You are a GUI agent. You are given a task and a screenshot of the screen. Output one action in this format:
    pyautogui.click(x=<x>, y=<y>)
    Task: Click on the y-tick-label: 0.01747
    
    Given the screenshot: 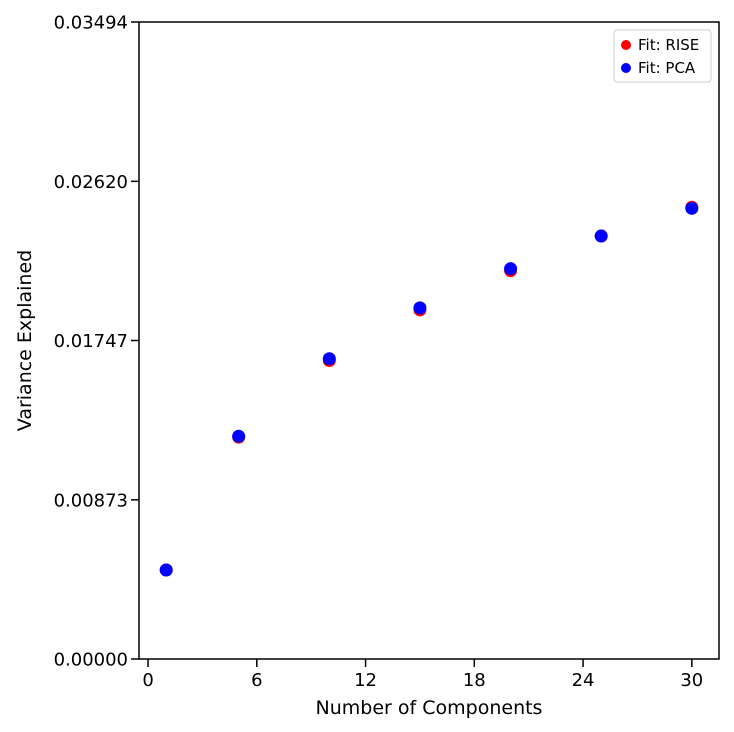 What is the action you would take?
    pyautogui.click(x=91, y=341)
    